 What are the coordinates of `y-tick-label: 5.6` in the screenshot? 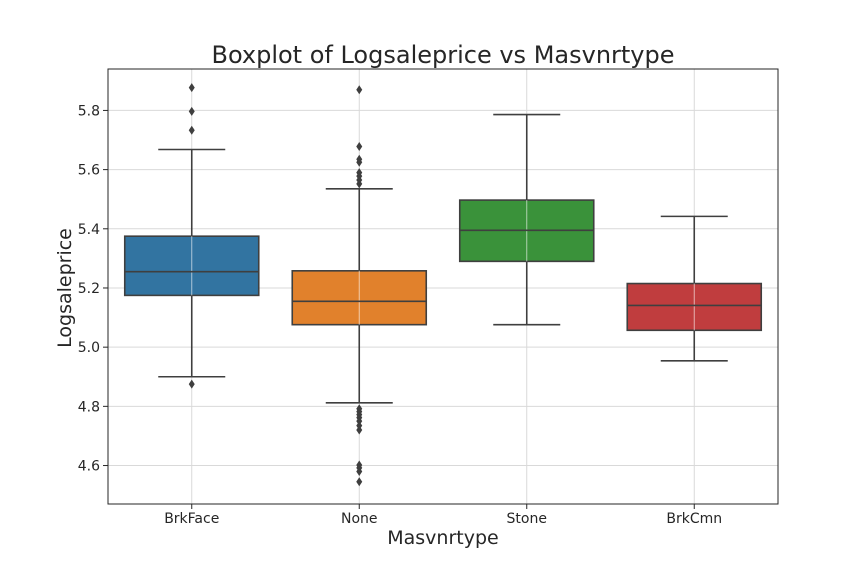 It's located at (89, 171).